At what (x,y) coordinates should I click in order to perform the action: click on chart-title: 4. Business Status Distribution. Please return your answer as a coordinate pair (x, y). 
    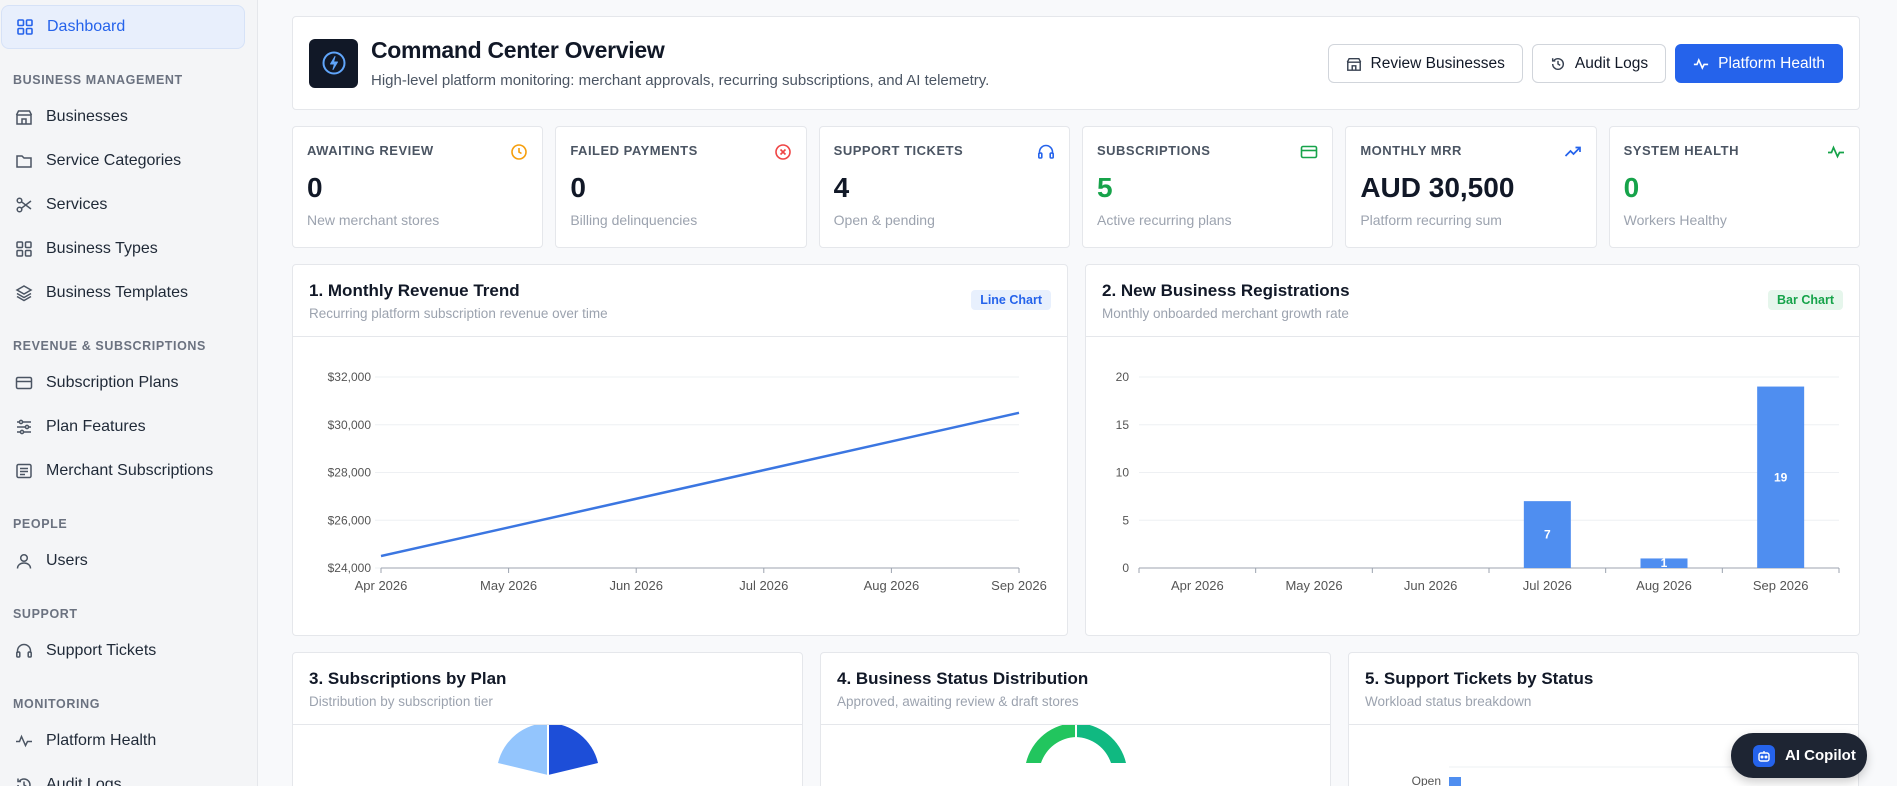
    Looking at the image, I should click on (963, 678).